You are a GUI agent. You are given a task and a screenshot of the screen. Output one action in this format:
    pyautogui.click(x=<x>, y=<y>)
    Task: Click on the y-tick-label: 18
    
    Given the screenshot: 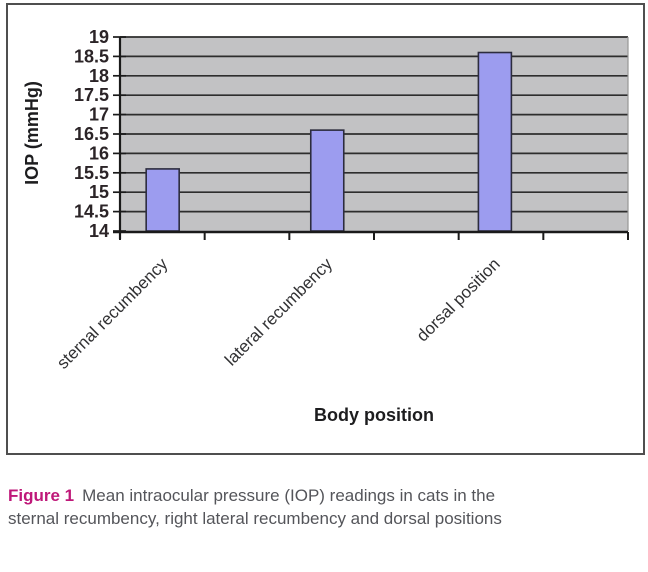 What is the action you would take?
    pyautogui.click(x=99, y=76)
    